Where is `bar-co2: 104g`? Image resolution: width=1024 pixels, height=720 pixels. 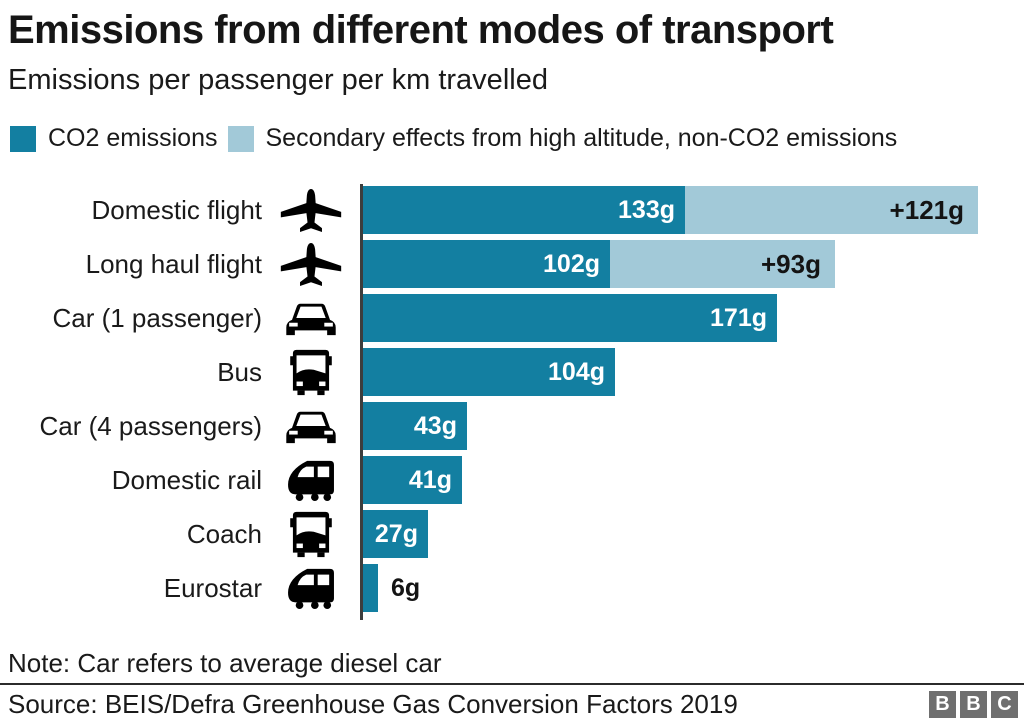
bar-co2: 104g is located at coordinates (489, 372).